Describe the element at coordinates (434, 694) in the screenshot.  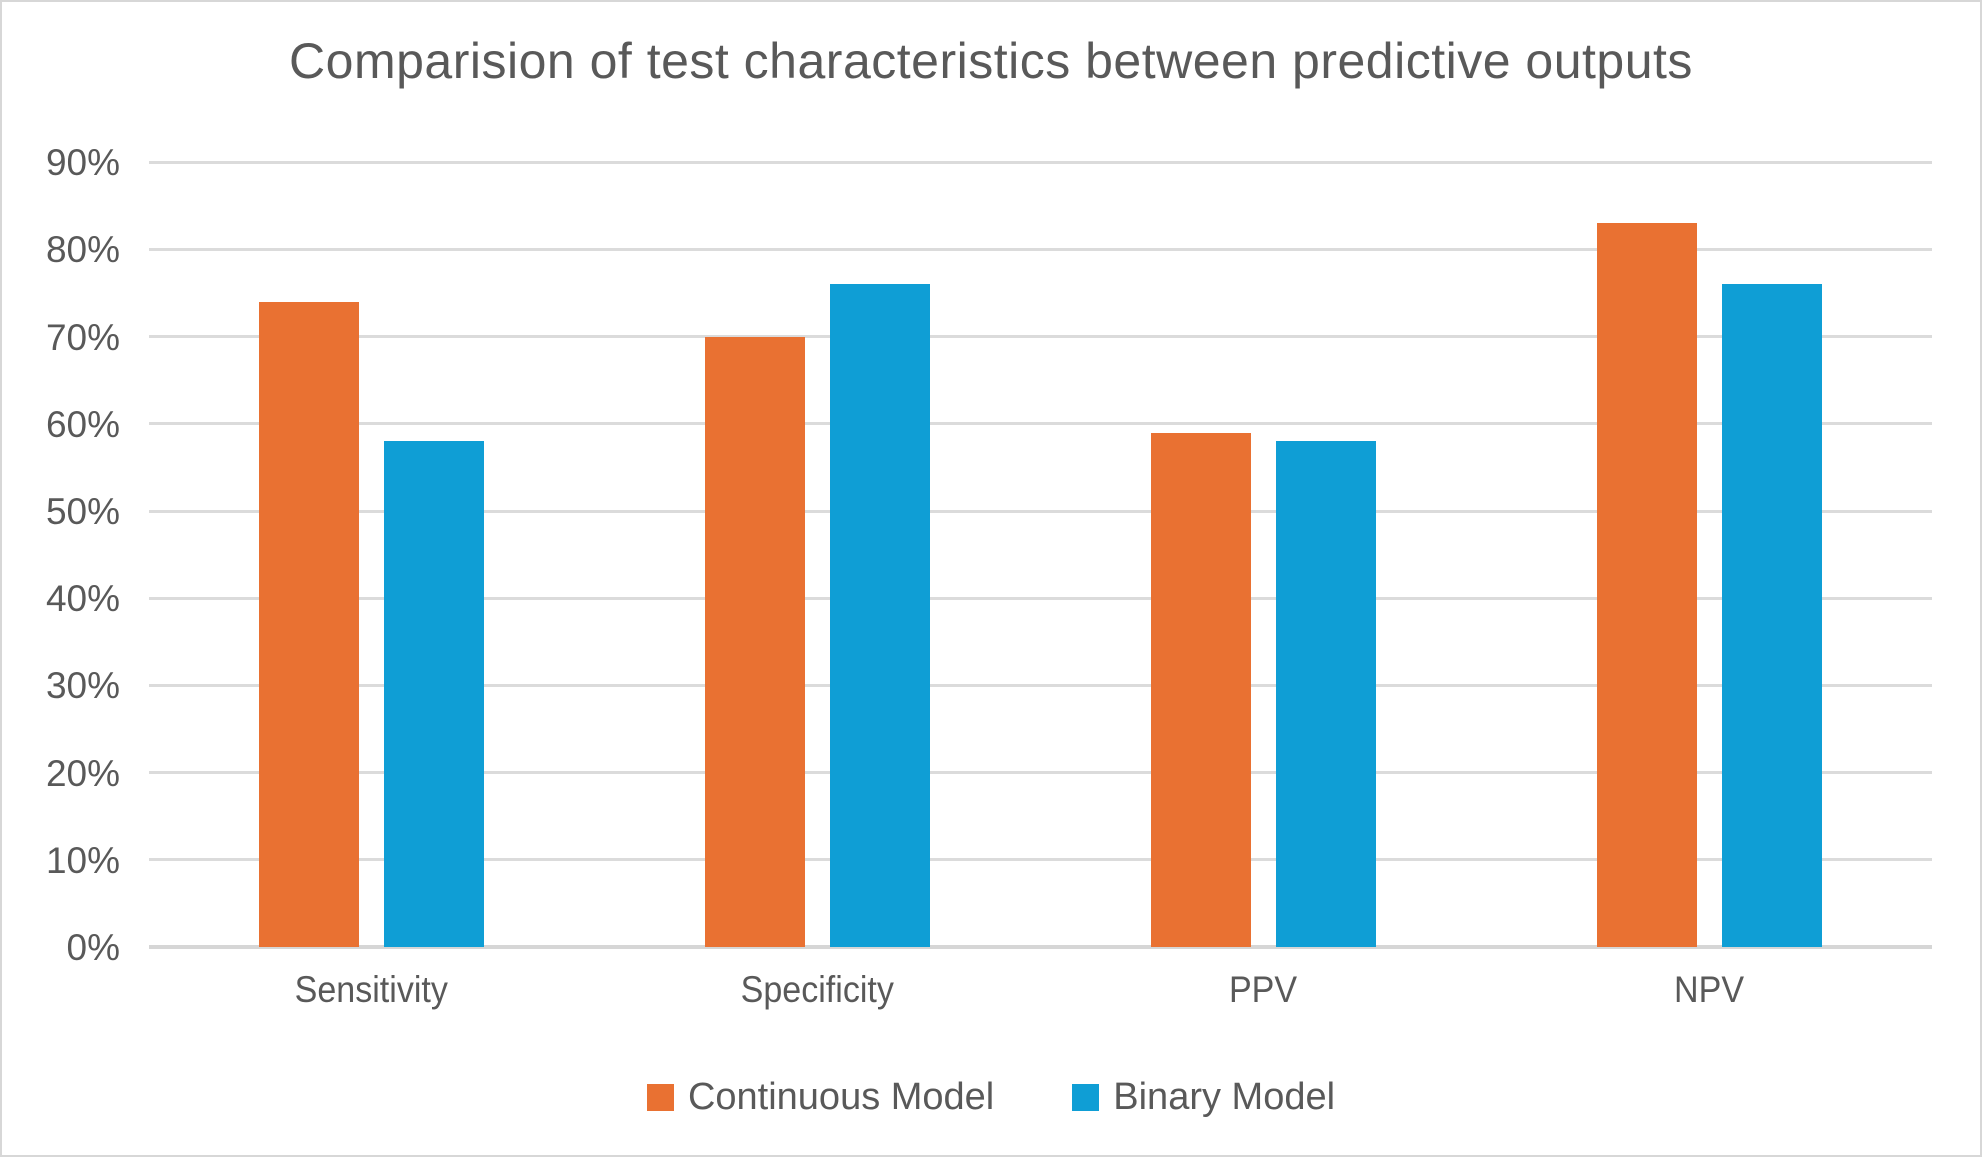
I see `bar-binary-model-sensitivity` at that location.